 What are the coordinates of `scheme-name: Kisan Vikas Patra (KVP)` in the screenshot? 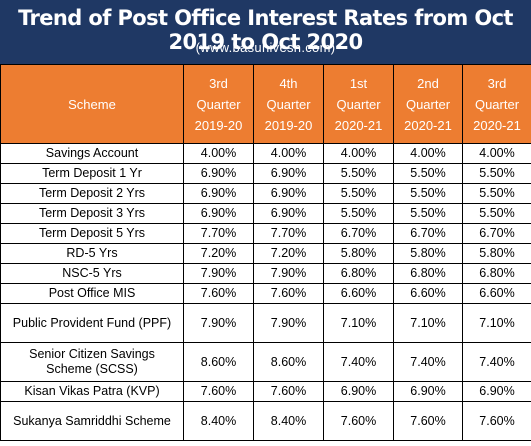 It's located at (92, 391).